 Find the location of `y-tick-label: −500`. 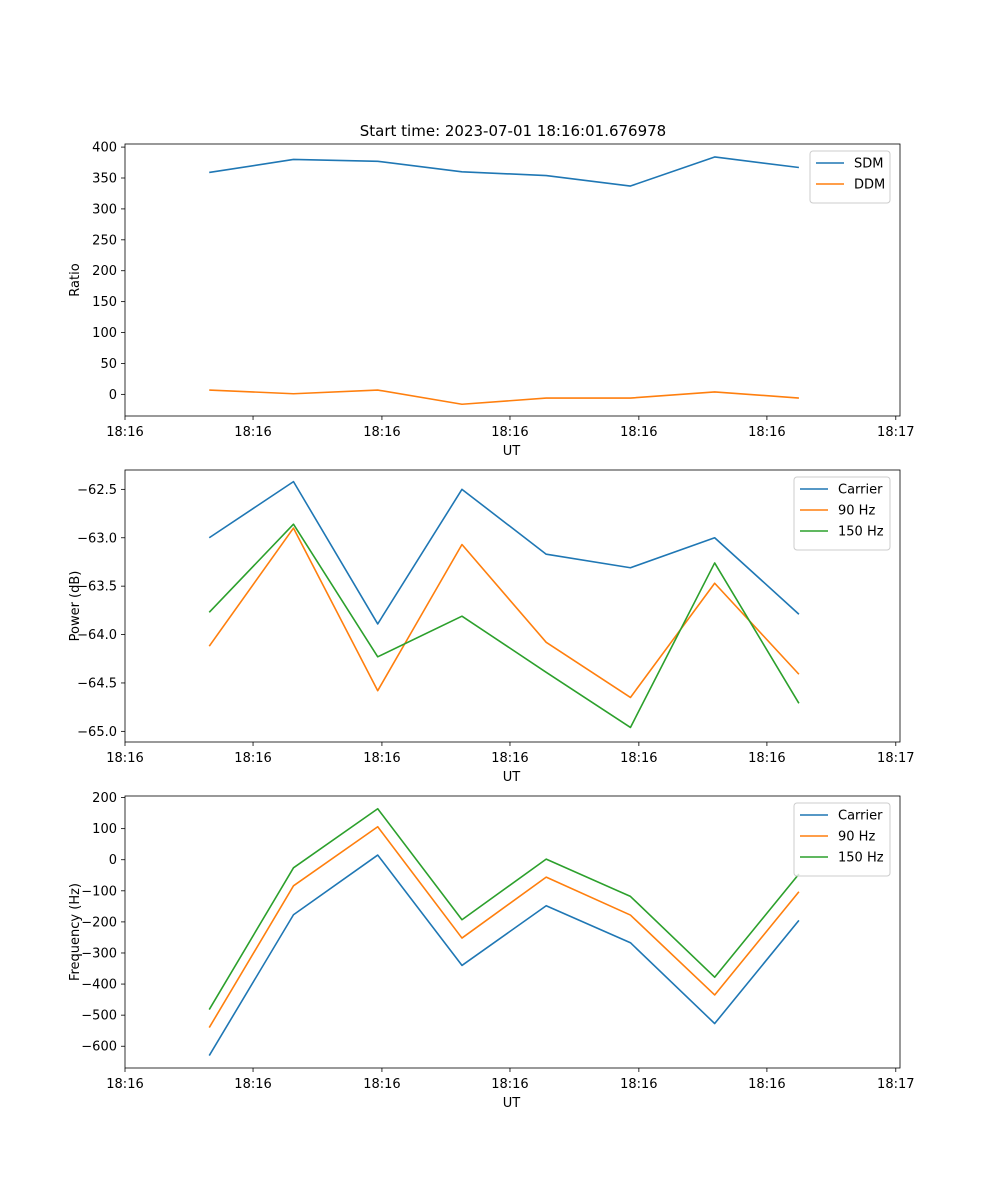

y-tick-label: −500 is located at coordinates (99, 1016).